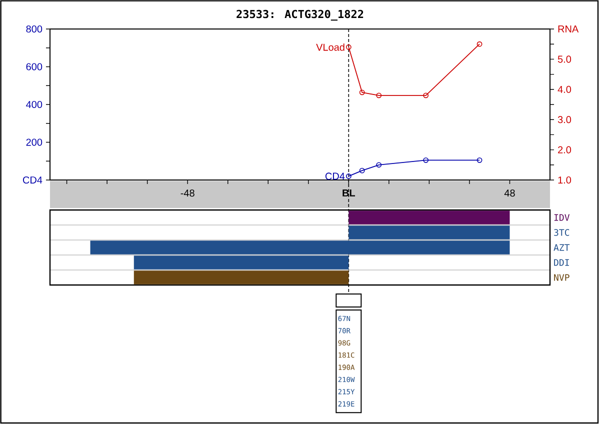  What do you see at coordinates (32, 180) in the screenshot?
I see `y-tick-label: CD4` at bounding box center [32, 180].